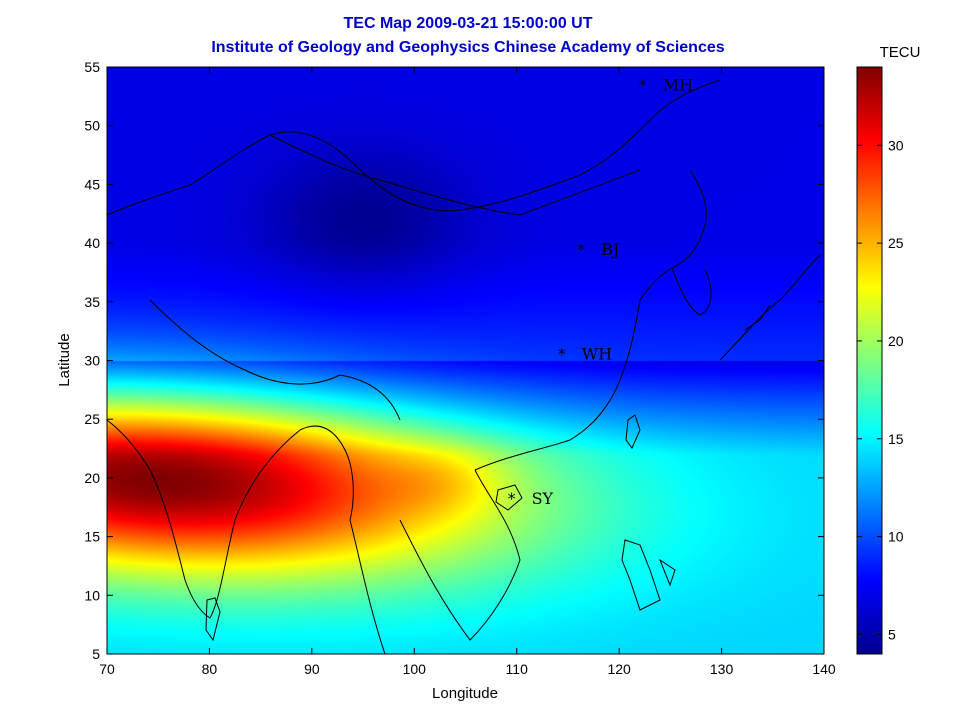 This screenshot has width=960, height=719. Describe the element at coordinates (543, 498) in the screenshot. I see `station-label: SY` at that location.